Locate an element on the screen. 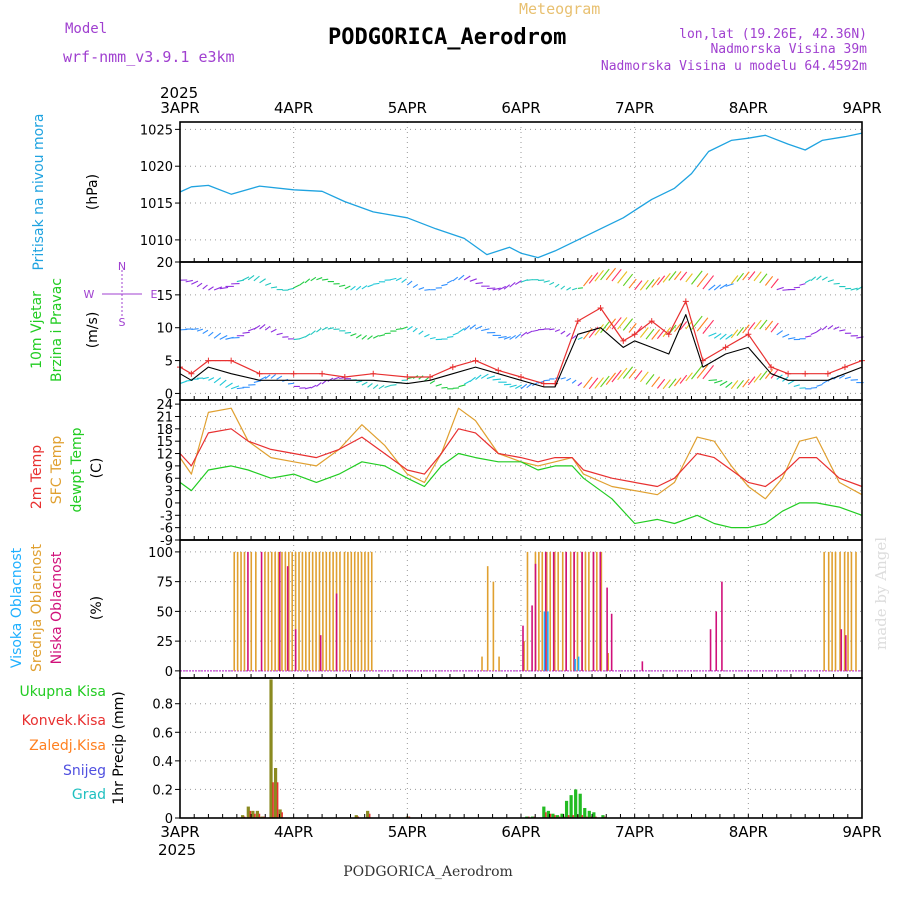 The width and height of the screenshot is (900, 900). model-elevation-info: Nadmorska Visina u modelu 64.4592m is located at coordinates (734, 66).